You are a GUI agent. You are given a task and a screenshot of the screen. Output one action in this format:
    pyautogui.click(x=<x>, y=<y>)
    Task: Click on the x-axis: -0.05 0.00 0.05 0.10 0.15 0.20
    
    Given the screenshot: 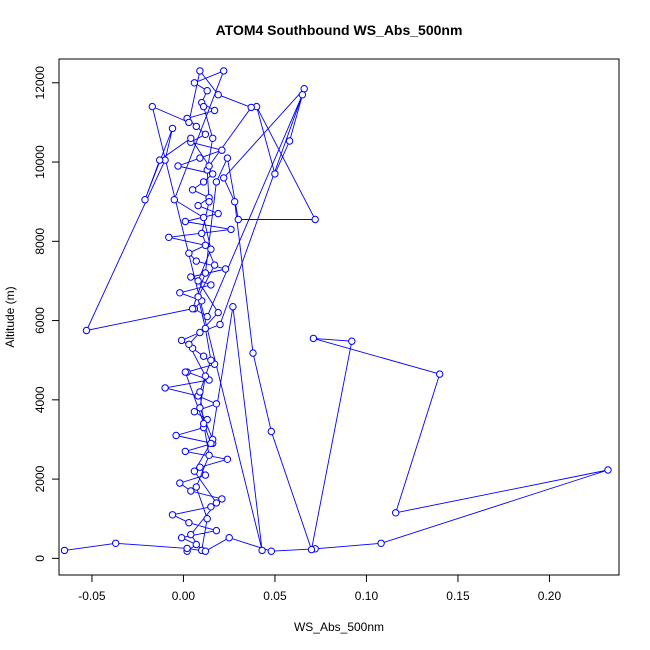 What is the action you would take?
    pyautogui.click(x=319, y=588)
    